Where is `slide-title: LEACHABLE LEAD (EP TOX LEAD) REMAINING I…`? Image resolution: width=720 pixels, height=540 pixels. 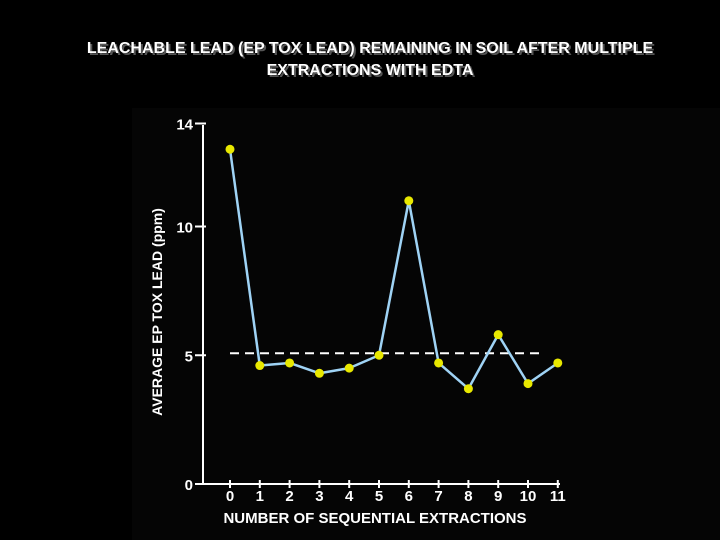 slide-title: LEACHABLE LEAD (EP TOX LEAD) REMAINING I… is located at coordinates (360, 60).